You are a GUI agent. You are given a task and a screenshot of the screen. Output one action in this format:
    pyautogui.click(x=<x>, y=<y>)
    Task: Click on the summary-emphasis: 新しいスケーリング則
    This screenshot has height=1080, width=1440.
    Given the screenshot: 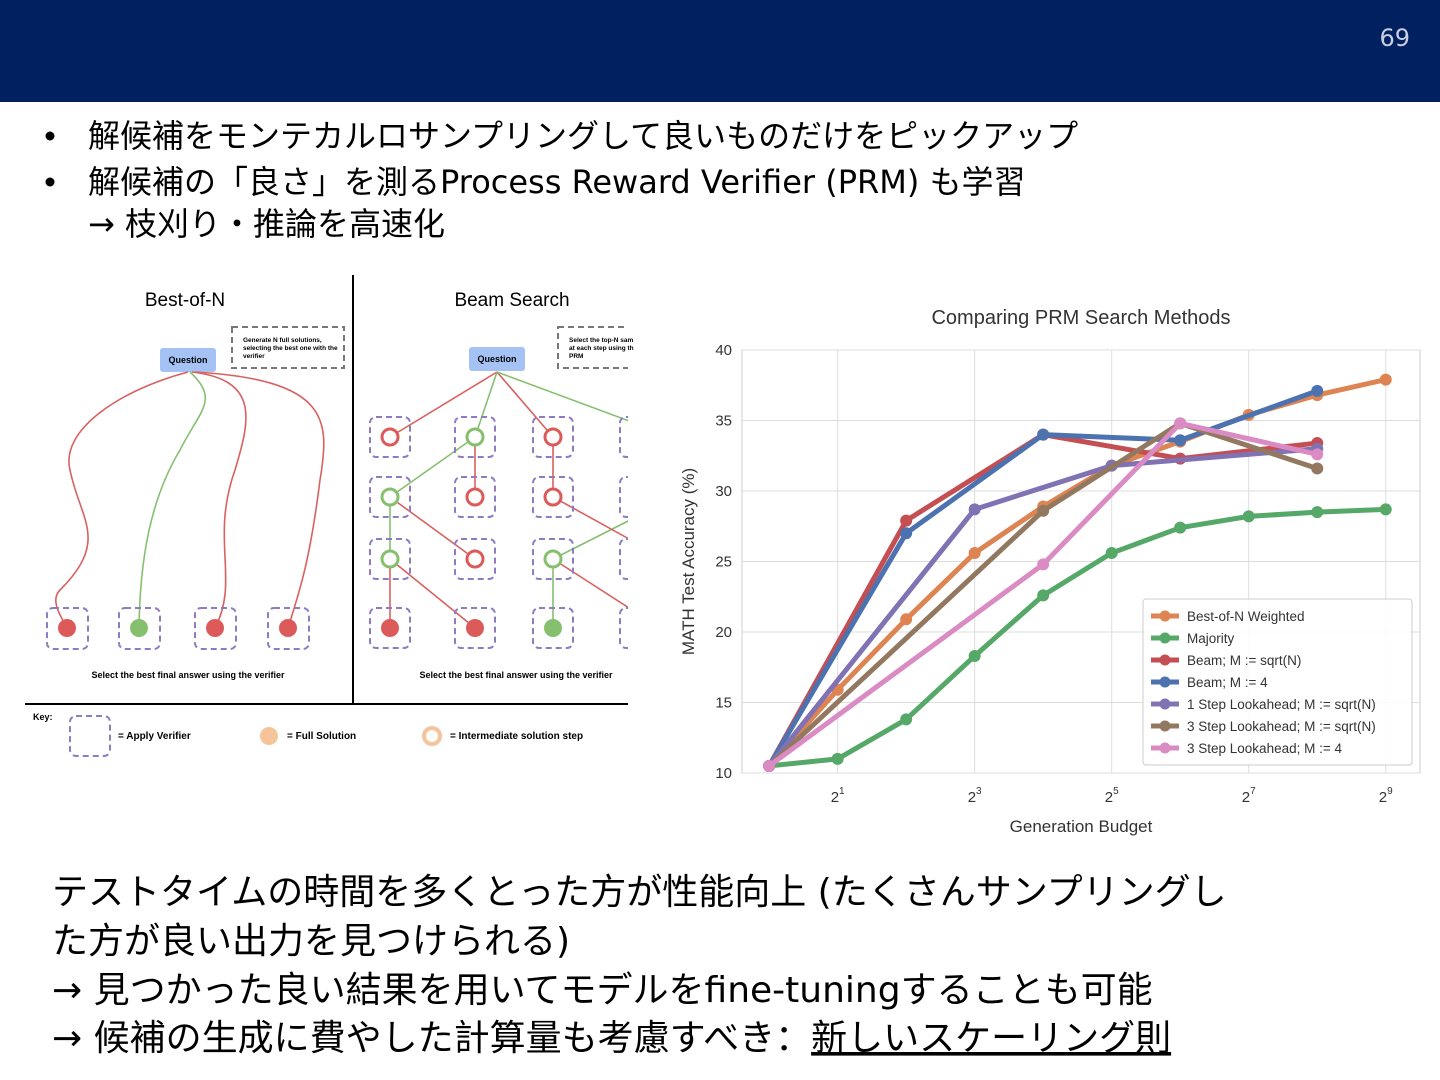 What is the action you would take?
    pyautogui.click(x=991, y=1038)
    